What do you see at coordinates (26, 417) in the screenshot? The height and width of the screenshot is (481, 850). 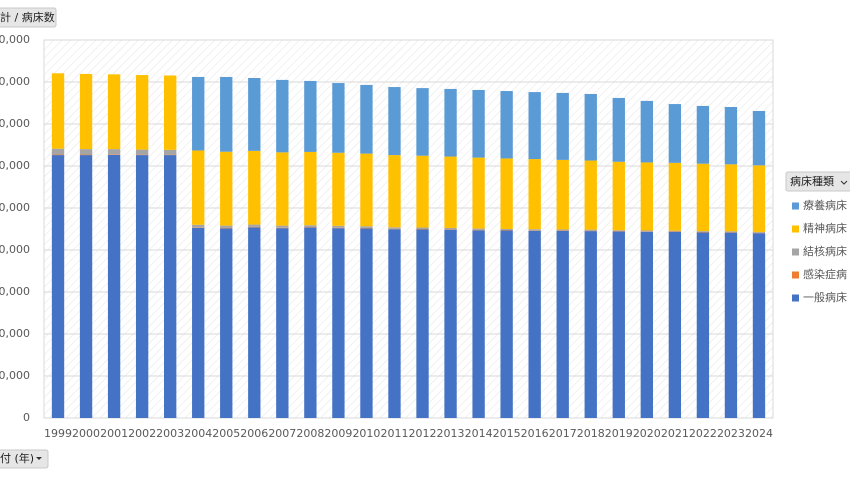 I see `y-tick-label: 0` at bounding box center [26, 417].